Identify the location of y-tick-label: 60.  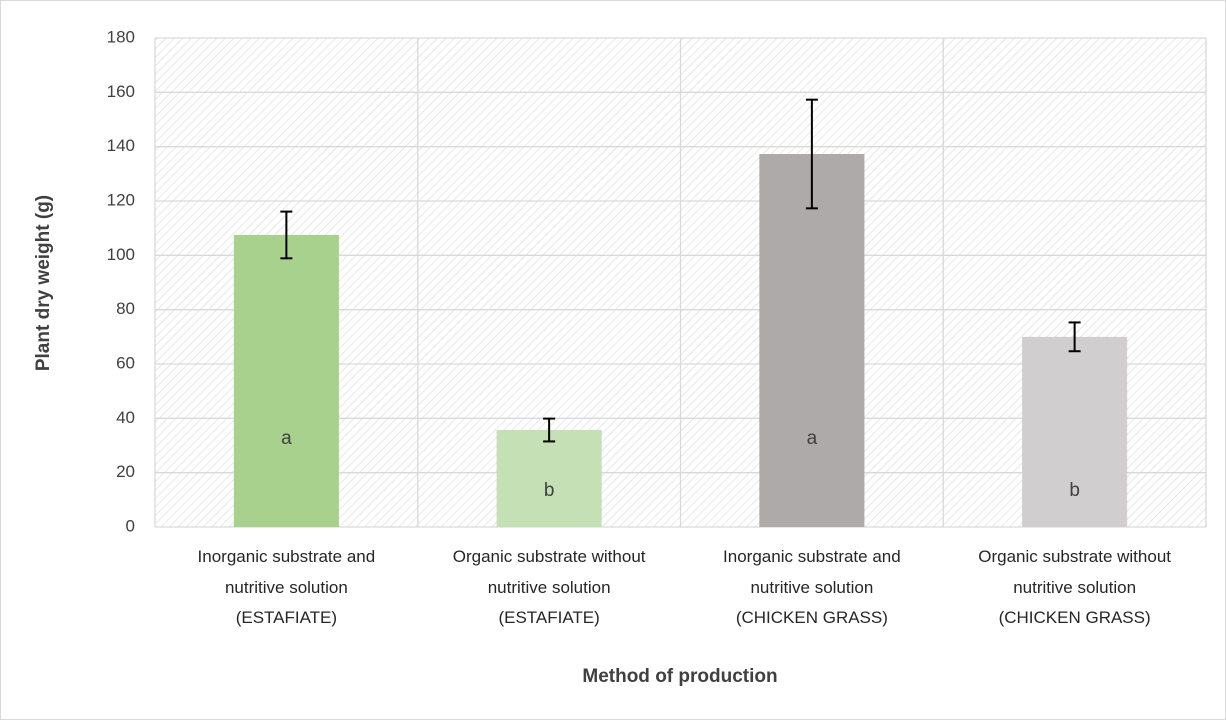
(125, 362).